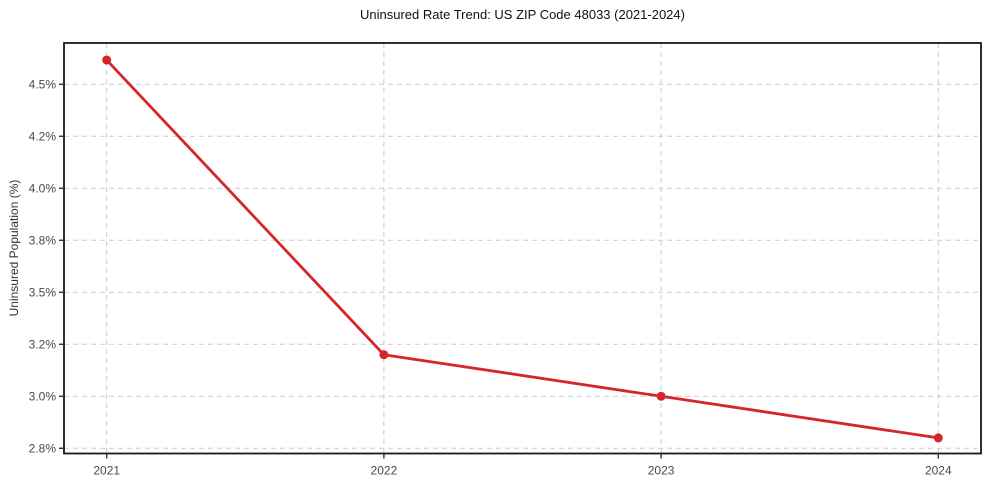 Image resolution: width=989 pixels, height=490 pixels. Describe the element at coordinates (384, 471) in the screenshot. I see `x-tick-label: 2022` at that location.